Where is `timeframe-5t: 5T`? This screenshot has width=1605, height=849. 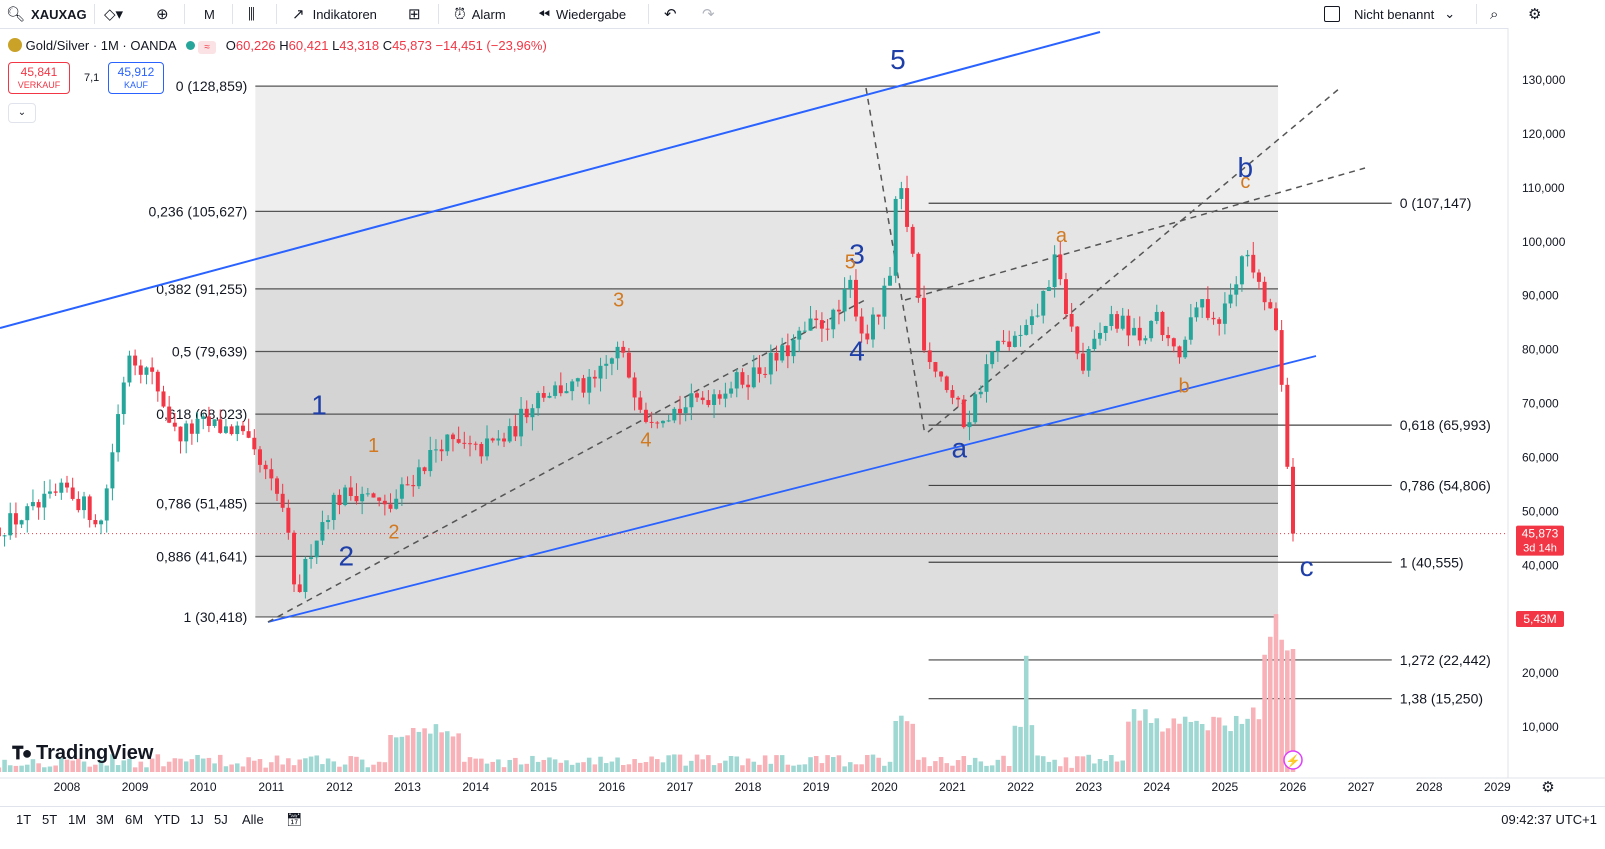
timeframe-5t: 5T is located at coordinates (50, 819).